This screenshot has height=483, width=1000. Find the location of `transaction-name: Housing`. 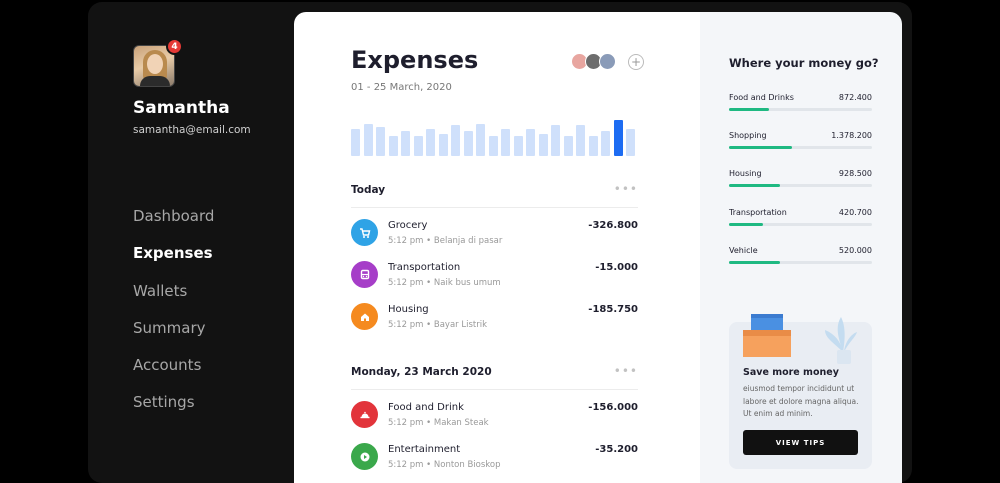

transaction-name: Housing is located at coordinates (408, 309).